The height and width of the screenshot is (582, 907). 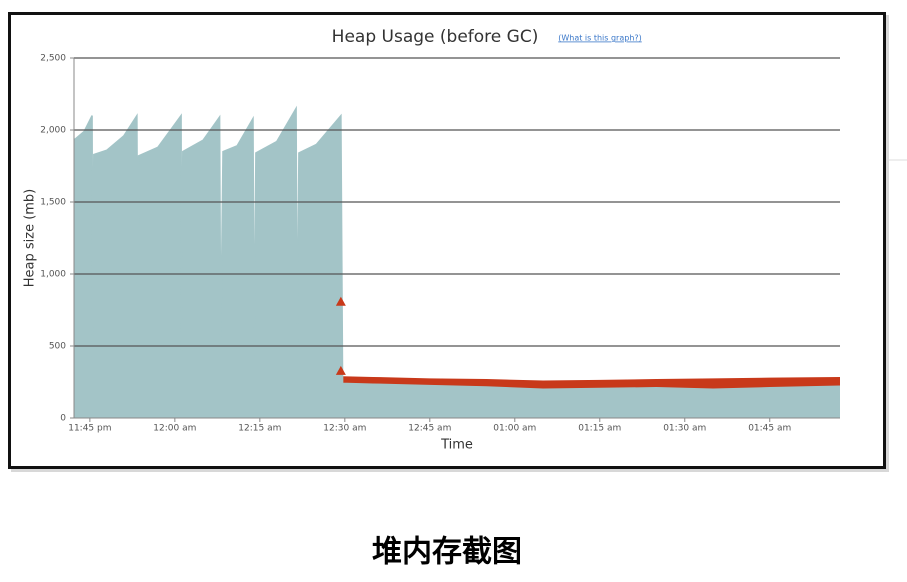 I want to click on x-axis-label: Time, so click(x=456, y=445).